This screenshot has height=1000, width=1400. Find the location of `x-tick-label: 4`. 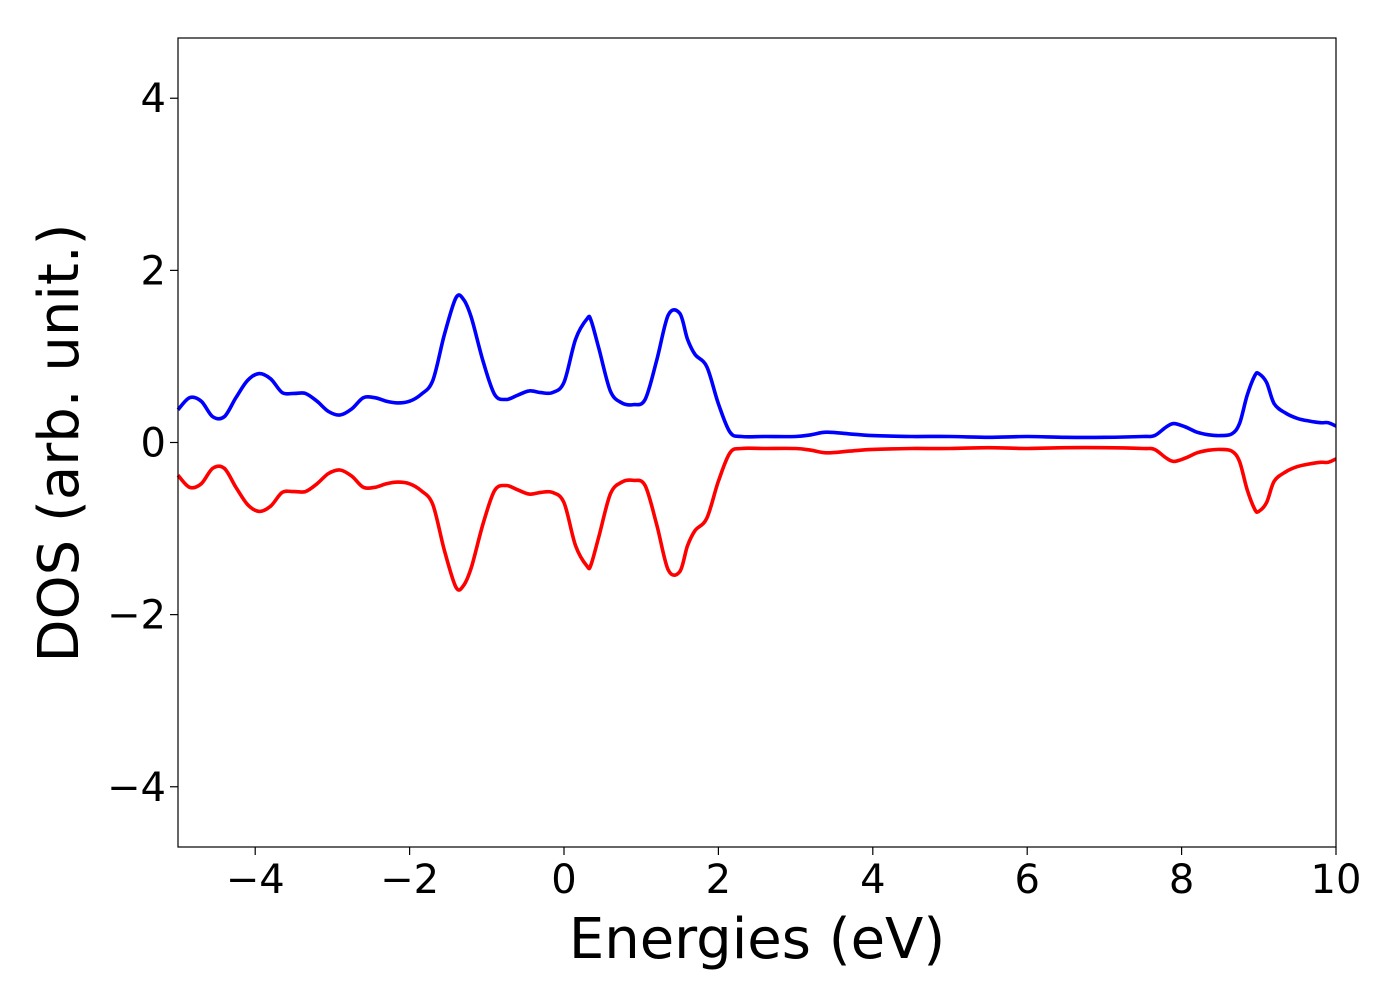

x-tick-label: 4 is located at coordinates (872, 880).